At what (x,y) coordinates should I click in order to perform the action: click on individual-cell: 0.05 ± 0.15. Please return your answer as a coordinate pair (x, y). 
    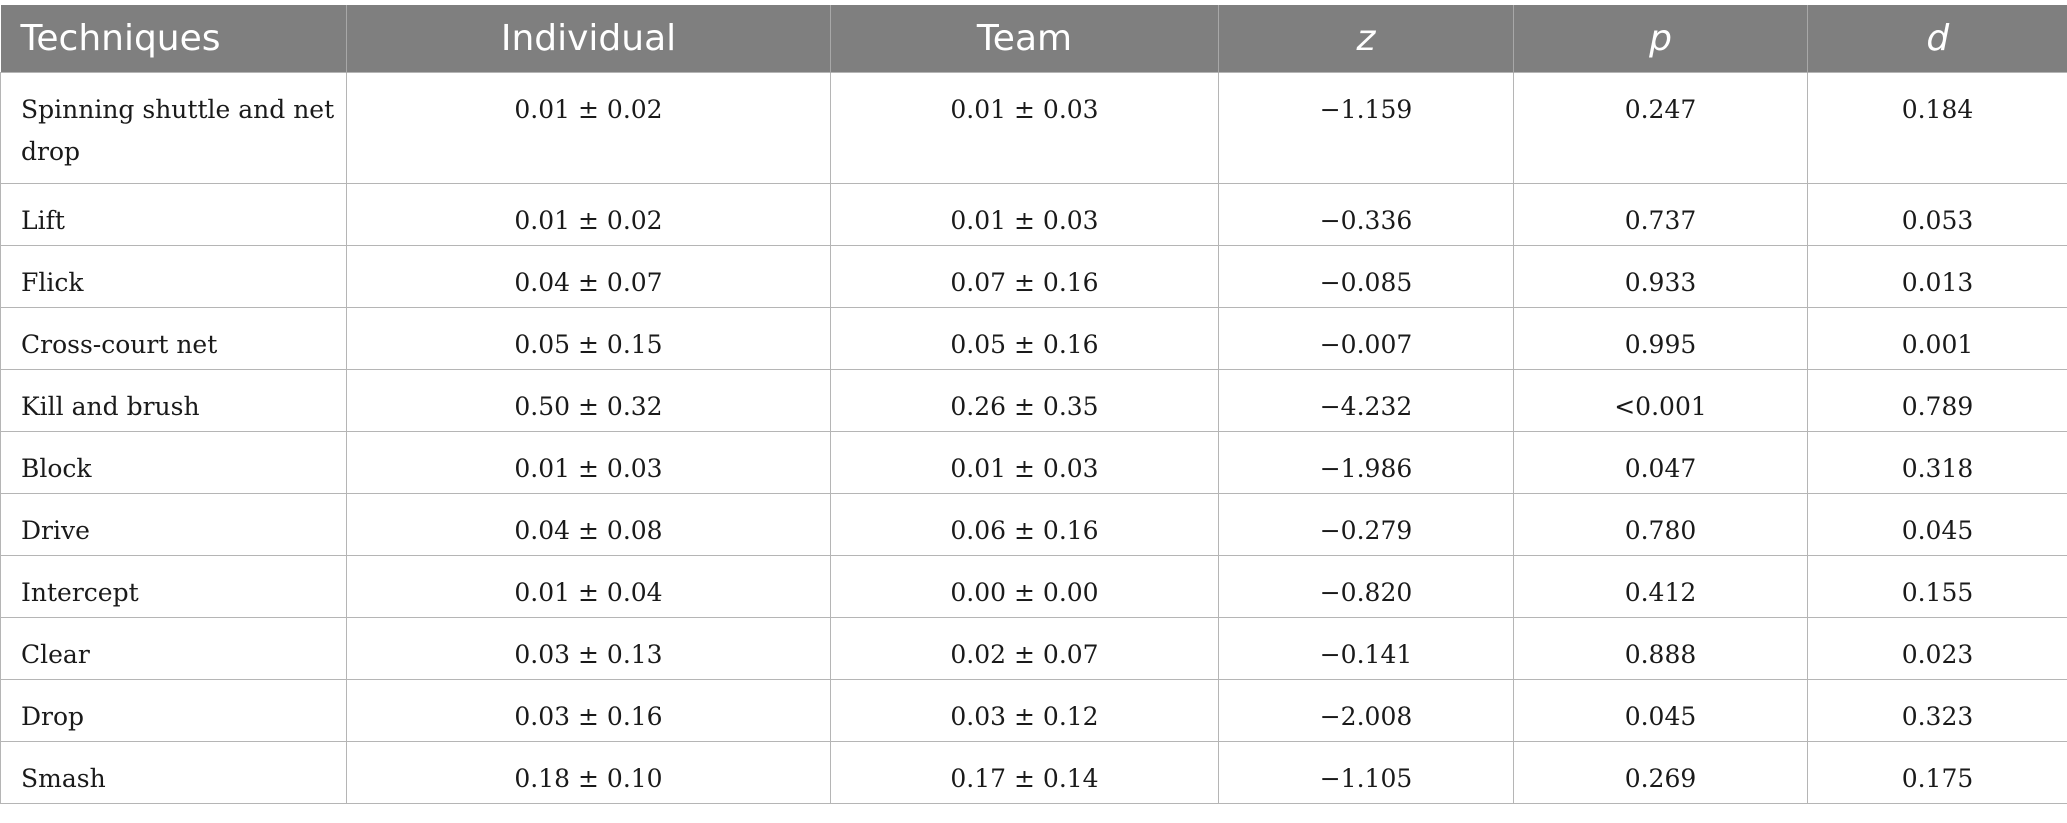
    Looking at the image, I should click on (588, 338).